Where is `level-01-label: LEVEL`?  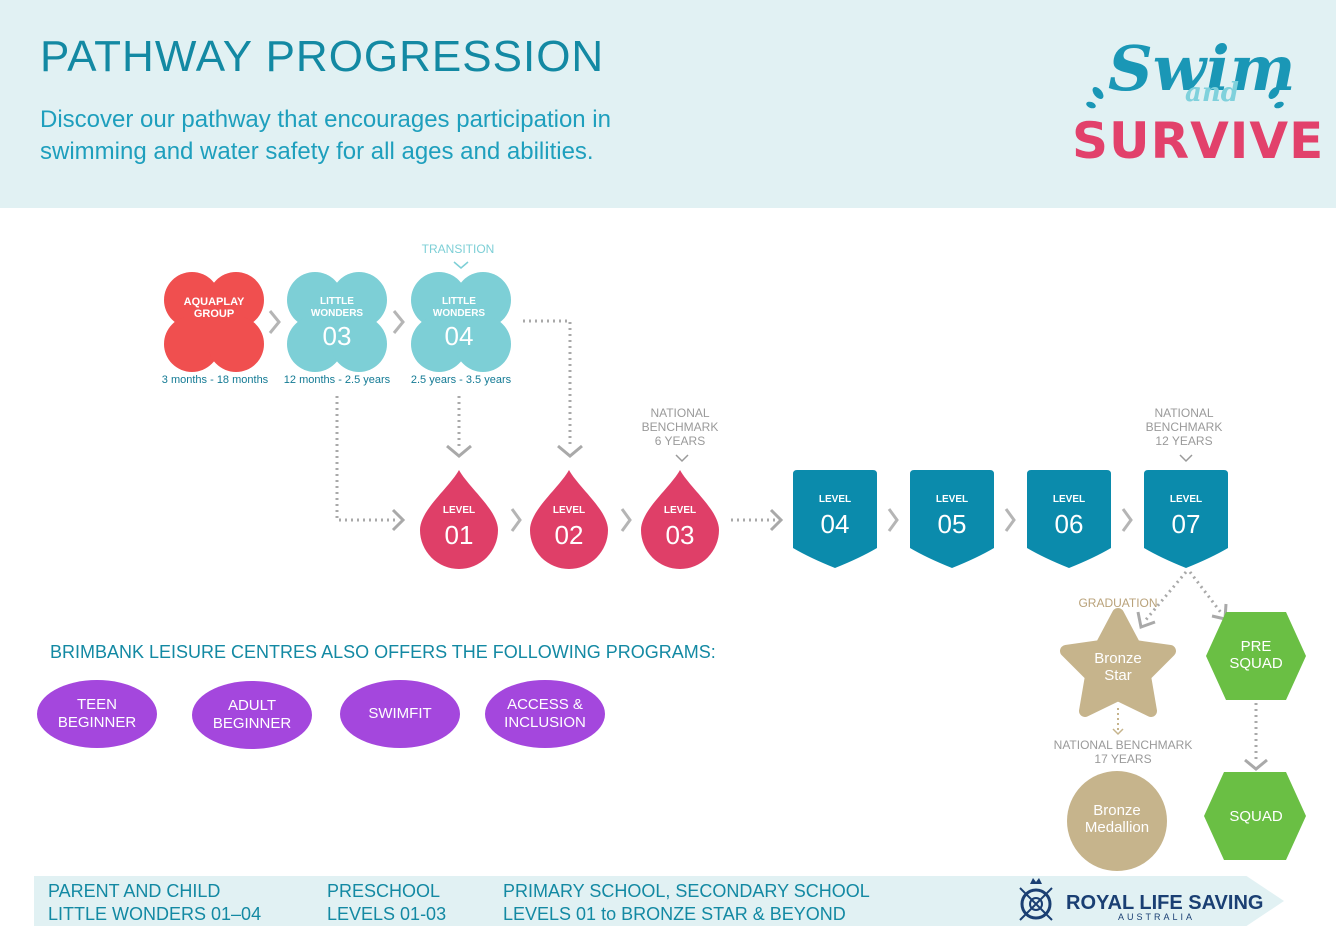 level-01-label: LEVEL is located at coordinates (459, 510).